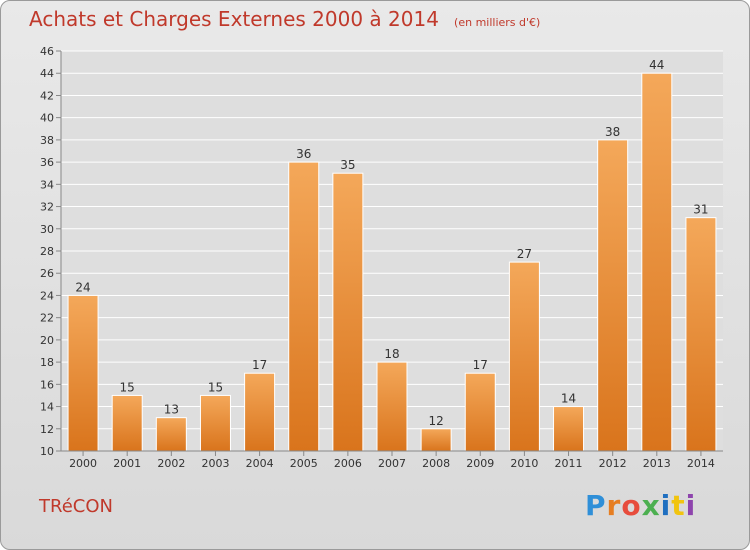 The image size is (750, 550). Describe the element at coordinates (76, 506) in the screenshot. I see `commune-name: TRéCON` at that location.